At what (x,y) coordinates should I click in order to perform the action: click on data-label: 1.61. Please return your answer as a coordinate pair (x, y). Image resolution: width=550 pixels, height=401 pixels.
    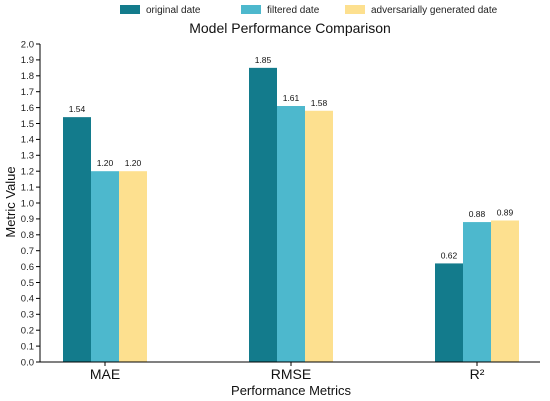
    Looking at the image, I should click on (291, 98).